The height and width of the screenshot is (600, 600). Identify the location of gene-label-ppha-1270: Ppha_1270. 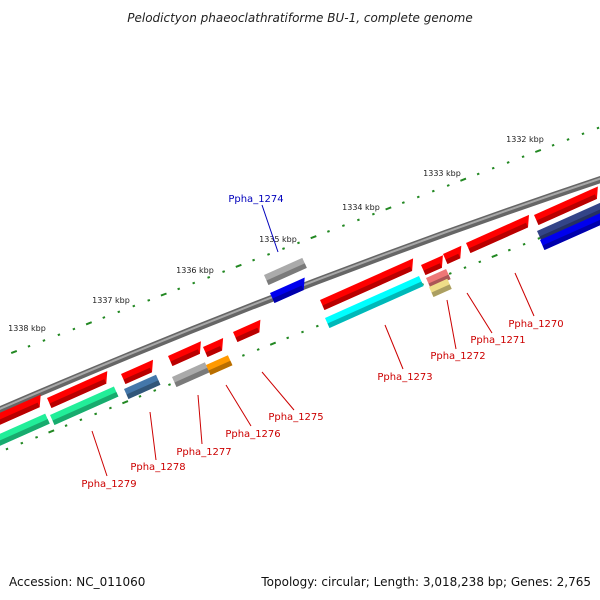
(535, 324).